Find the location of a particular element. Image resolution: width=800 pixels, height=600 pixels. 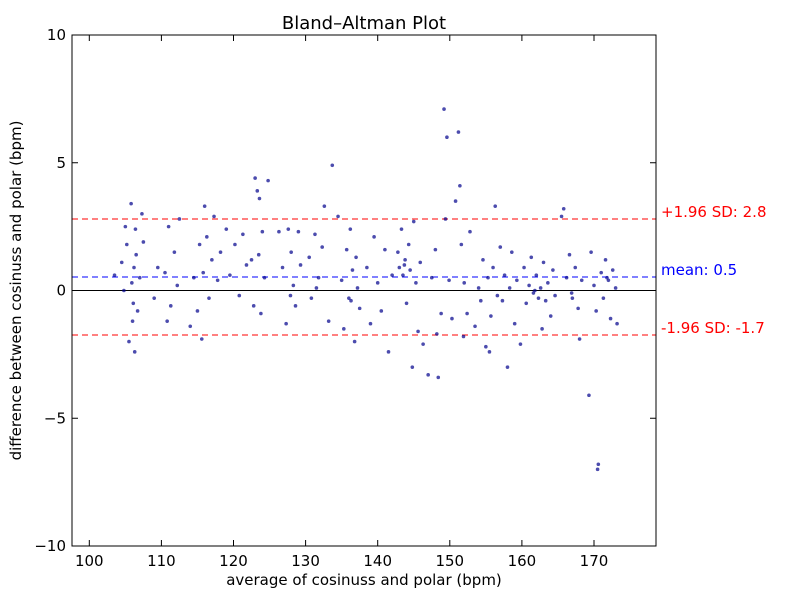

chart-title: Bland–Altman Plot is located at coordinates (364, 23).